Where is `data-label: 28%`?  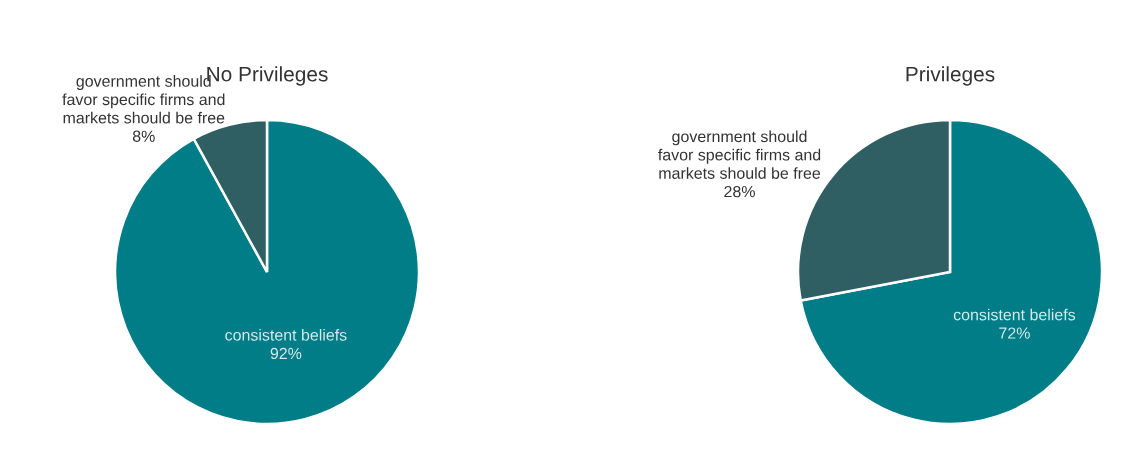 data-label: 28% is located at coordinates (739, 191).